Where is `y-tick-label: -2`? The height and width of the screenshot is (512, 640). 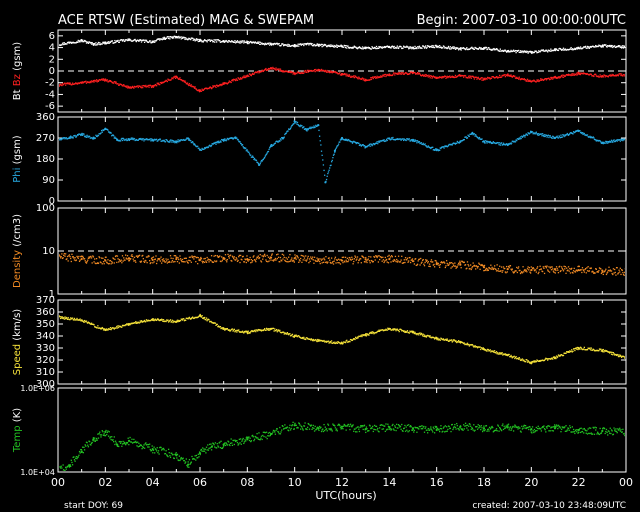 y-tick-label: -2 is located at coordinates (50, 83).